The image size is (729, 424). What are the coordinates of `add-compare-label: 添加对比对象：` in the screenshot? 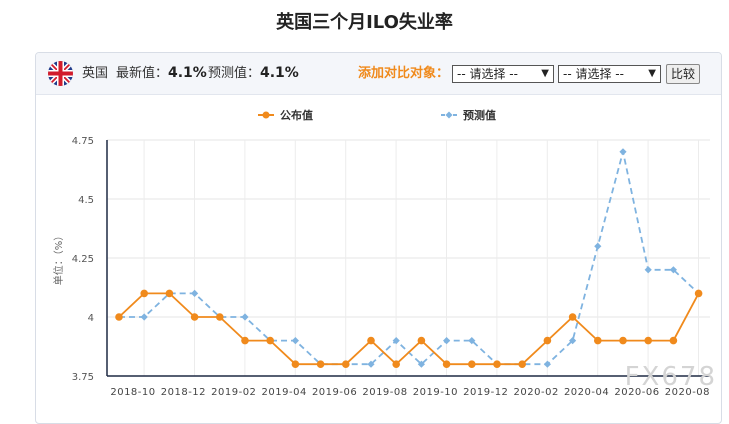 It's located at (404, 73).